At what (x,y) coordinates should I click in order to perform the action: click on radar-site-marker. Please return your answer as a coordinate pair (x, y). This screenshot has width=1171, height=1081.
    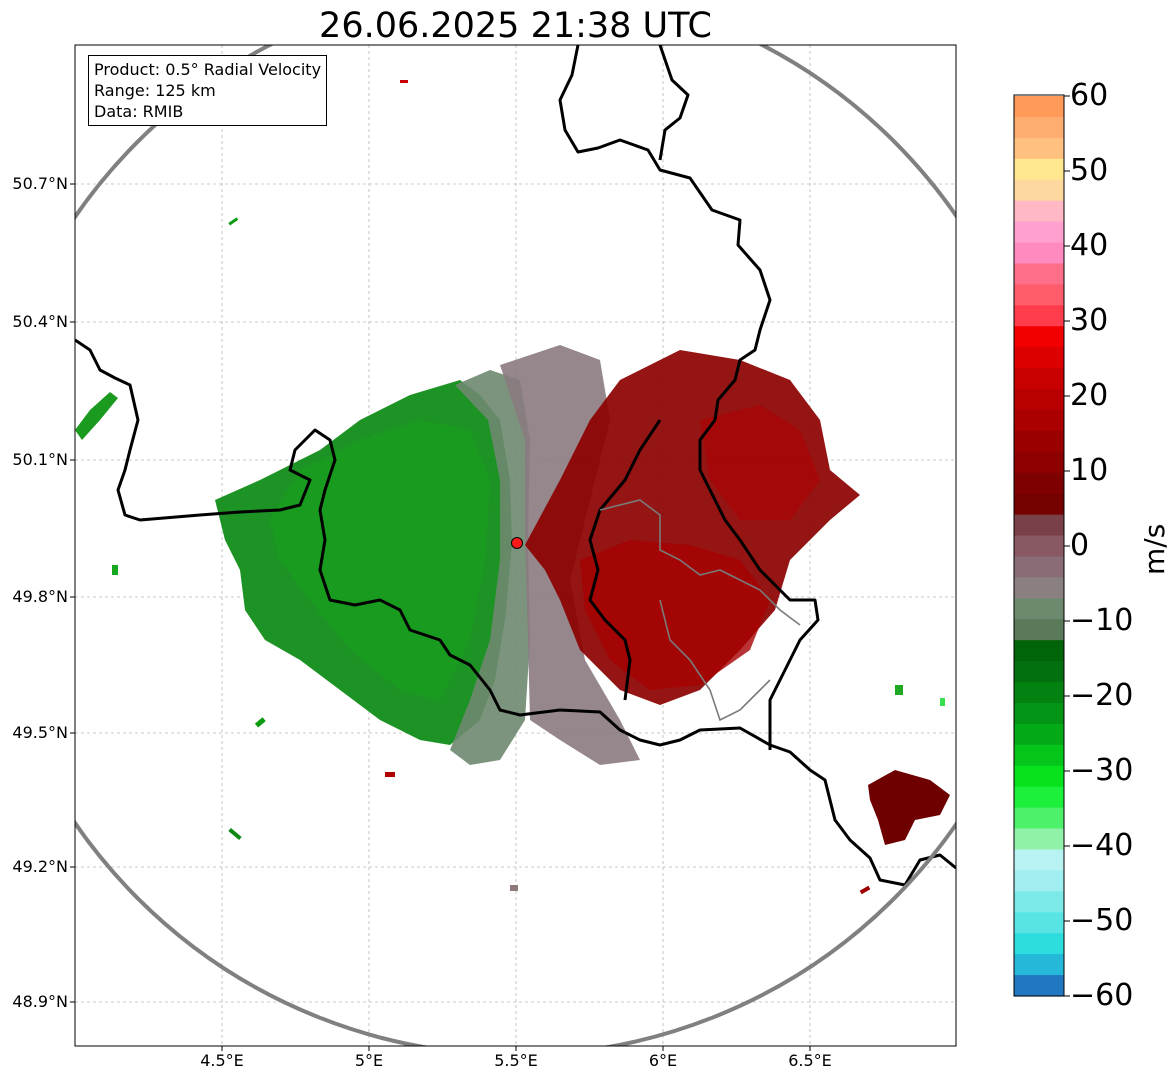
    Looking at the image, I should click on (517, 543).